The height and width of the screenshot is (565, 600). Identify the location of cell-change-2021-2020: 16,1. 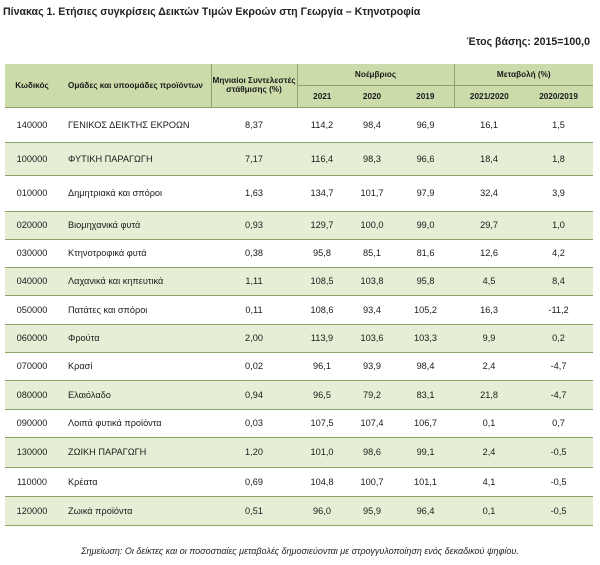
(489, 124).